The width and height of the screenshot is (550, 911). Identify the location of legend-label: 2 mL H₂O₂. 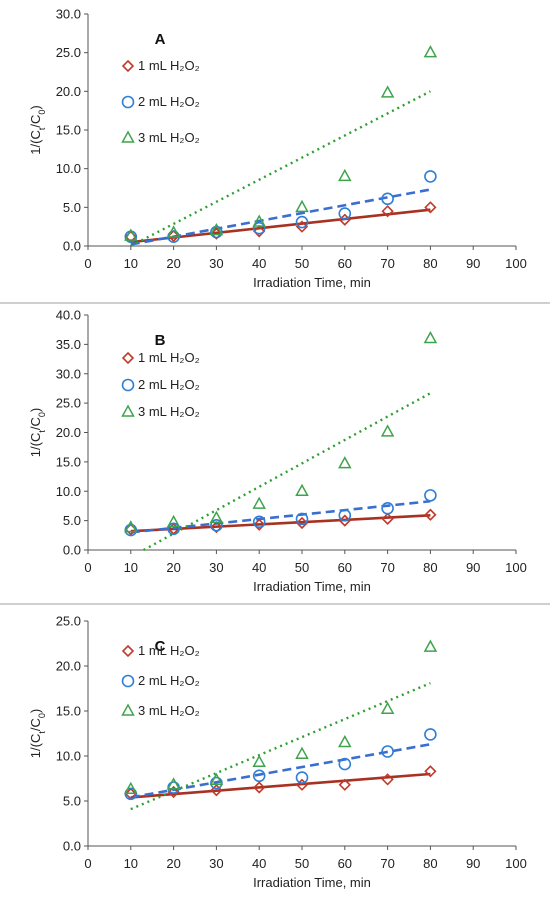
(169, 384).